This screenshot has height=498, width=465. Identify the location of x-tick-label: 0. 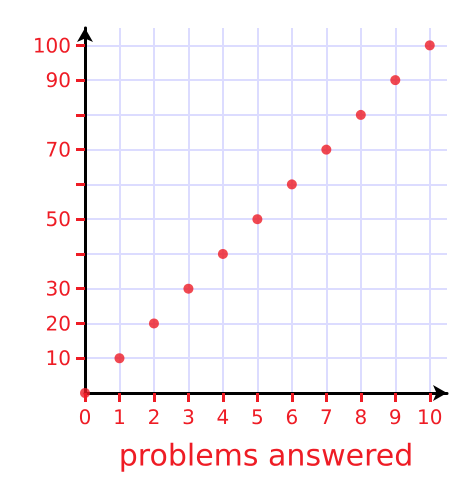
(85, 417).